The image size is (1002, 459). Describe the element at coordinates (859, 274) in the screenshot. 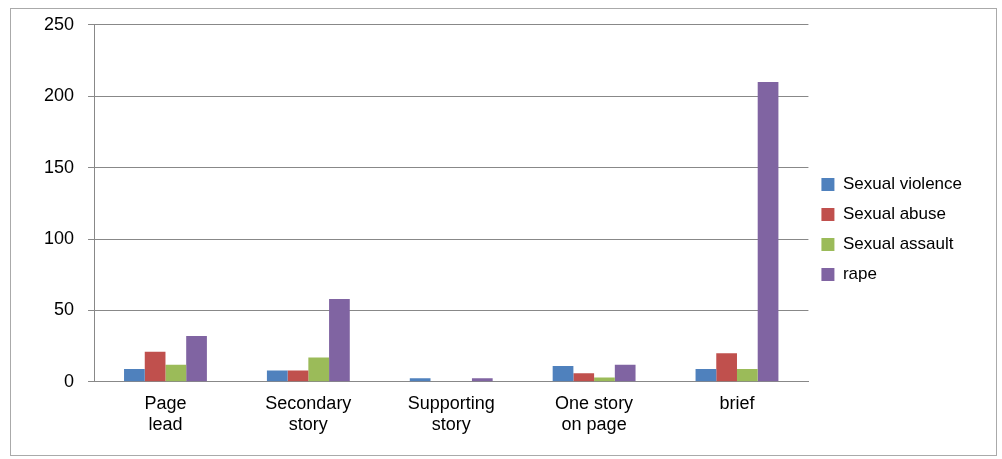

I see `legend-label: rape` at that location.